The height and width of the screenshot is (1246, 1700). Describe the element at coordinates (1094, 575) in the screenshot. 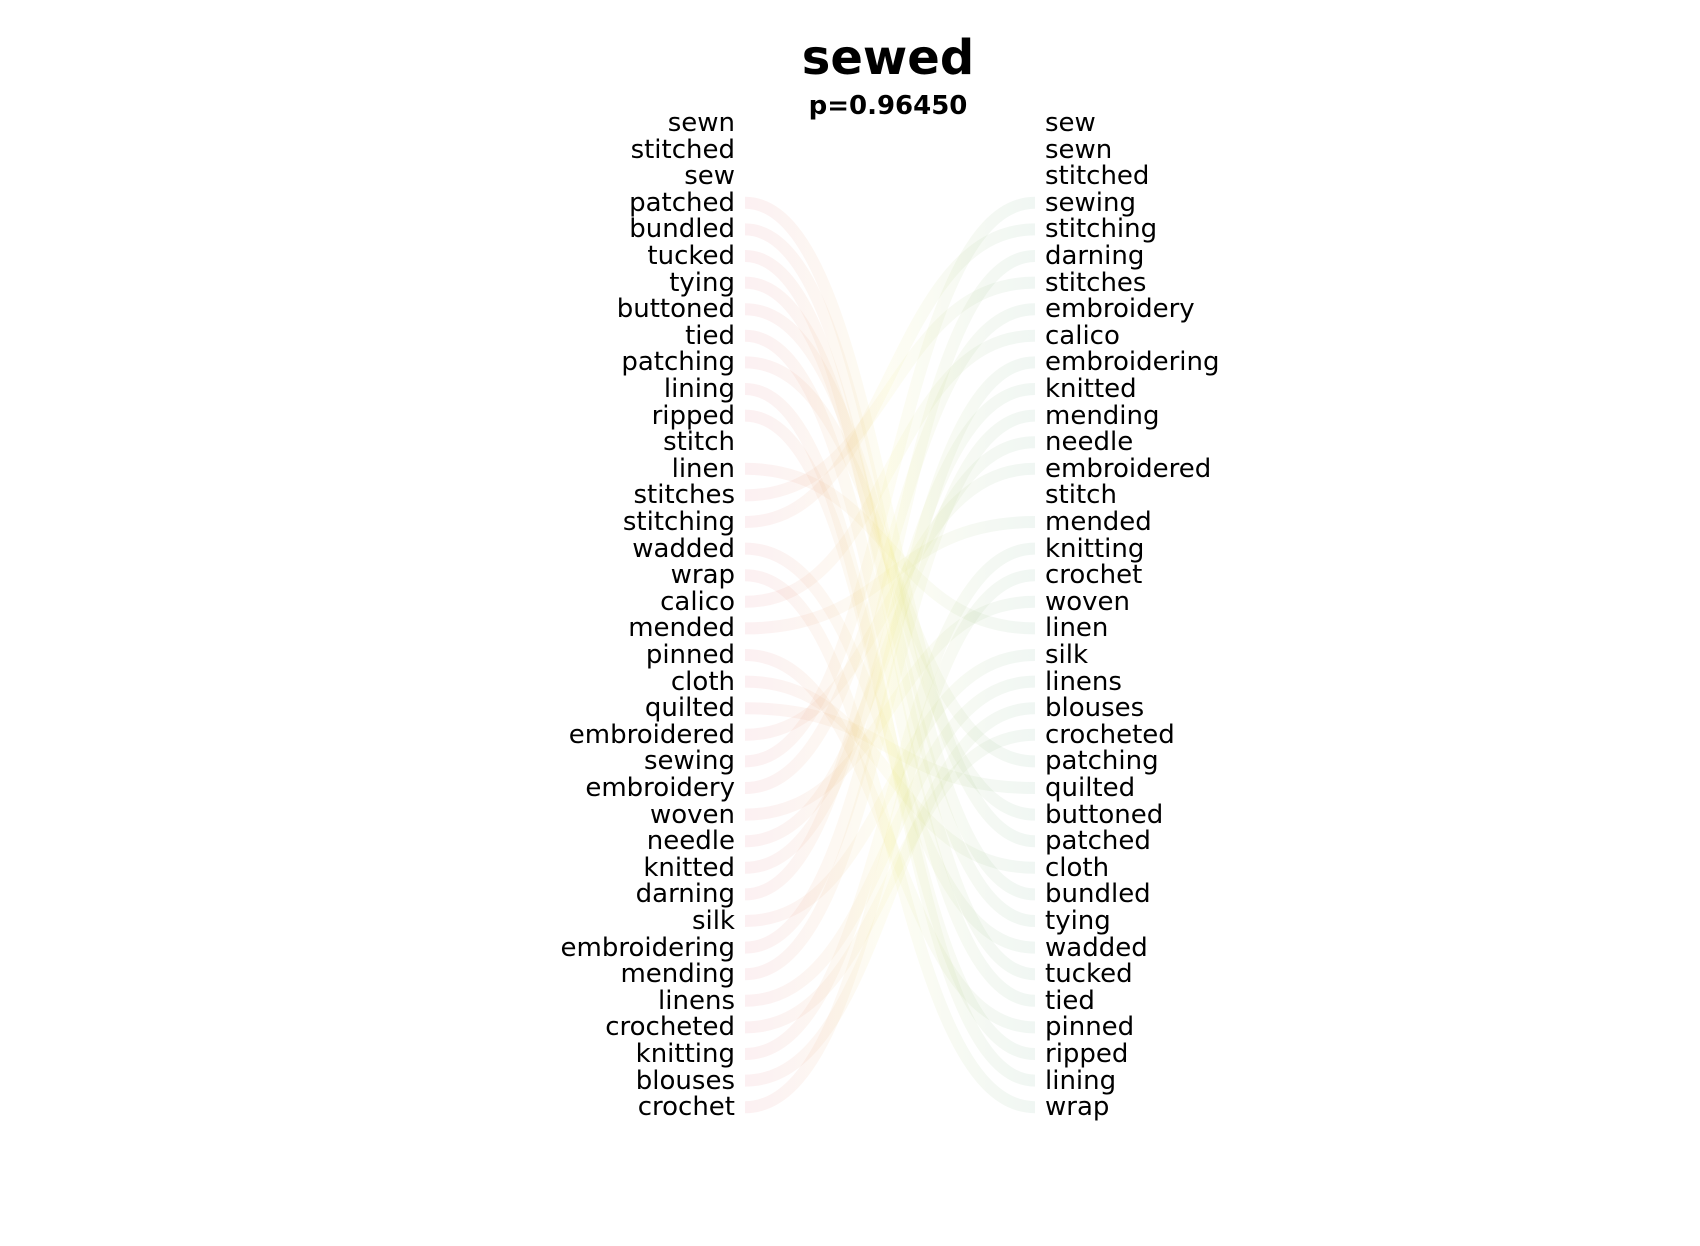

I see `right-word: crochet` at that location.